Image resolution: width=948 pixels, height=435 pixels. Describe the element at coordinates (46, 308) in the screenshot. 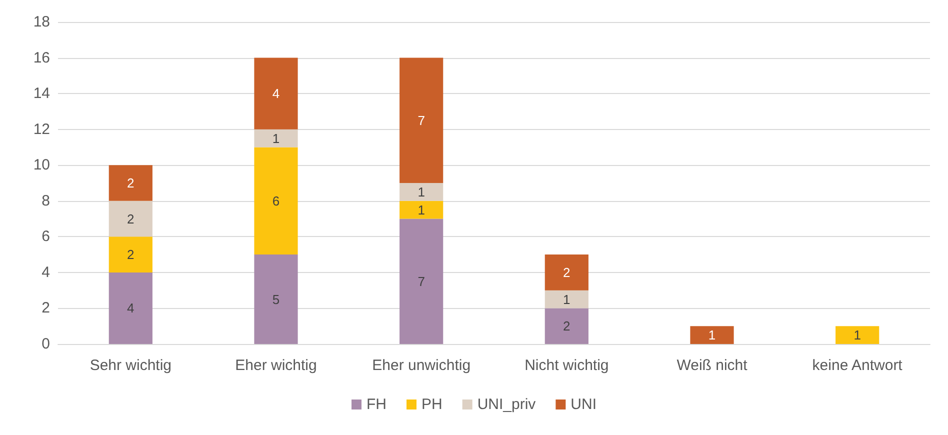

I see `y-tick-label: 2` at that location.